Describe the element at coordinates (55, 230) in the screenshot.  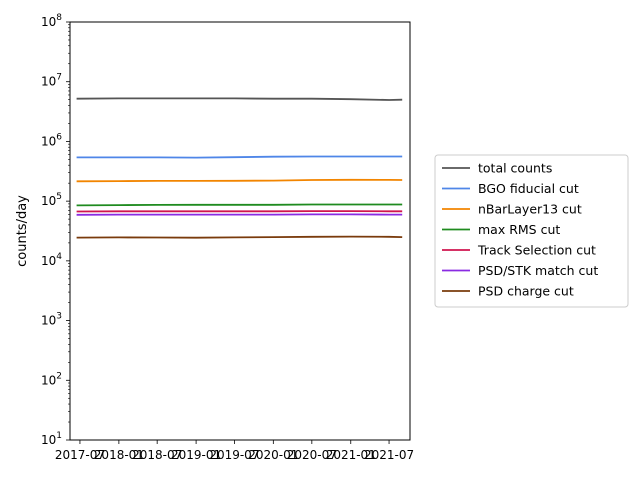
I see `y-axis: 10¹ 10² 10³ 10⁴ 10⁵ 10⁶ 10⁷ 10⁸` at that location.